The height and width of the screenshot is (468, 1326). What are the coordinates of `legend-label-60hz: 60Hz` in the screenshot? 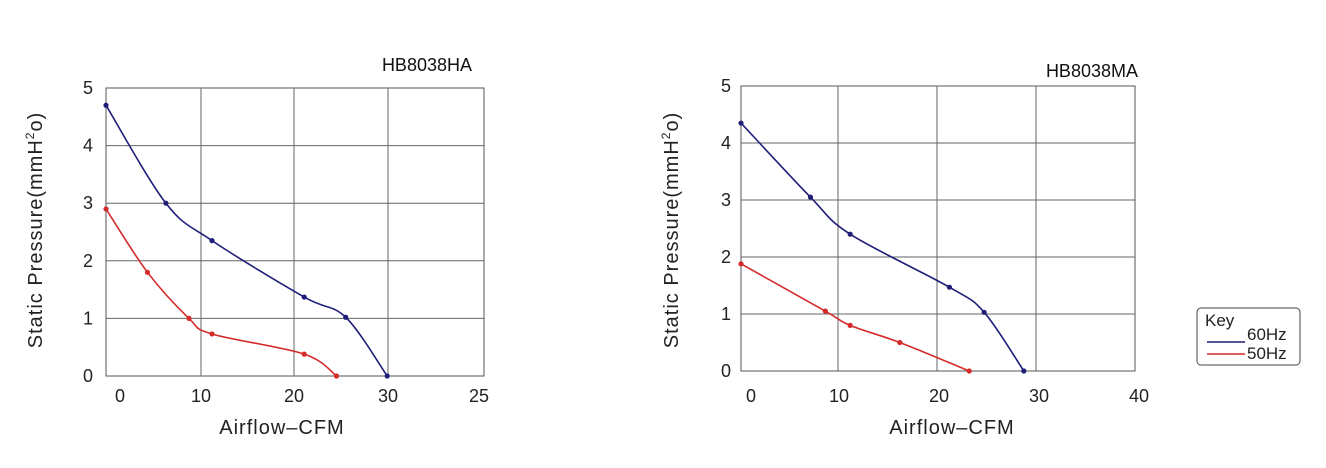 It's located at (1267, 334).